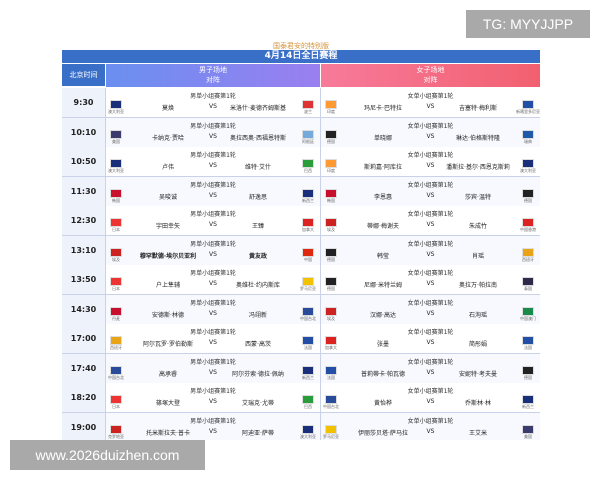 The height and width of the screenshot is (480, 600). Describe the element at coordinates (258, 315) in the screenshot. I see `player-name: 冯翊新` at that location.